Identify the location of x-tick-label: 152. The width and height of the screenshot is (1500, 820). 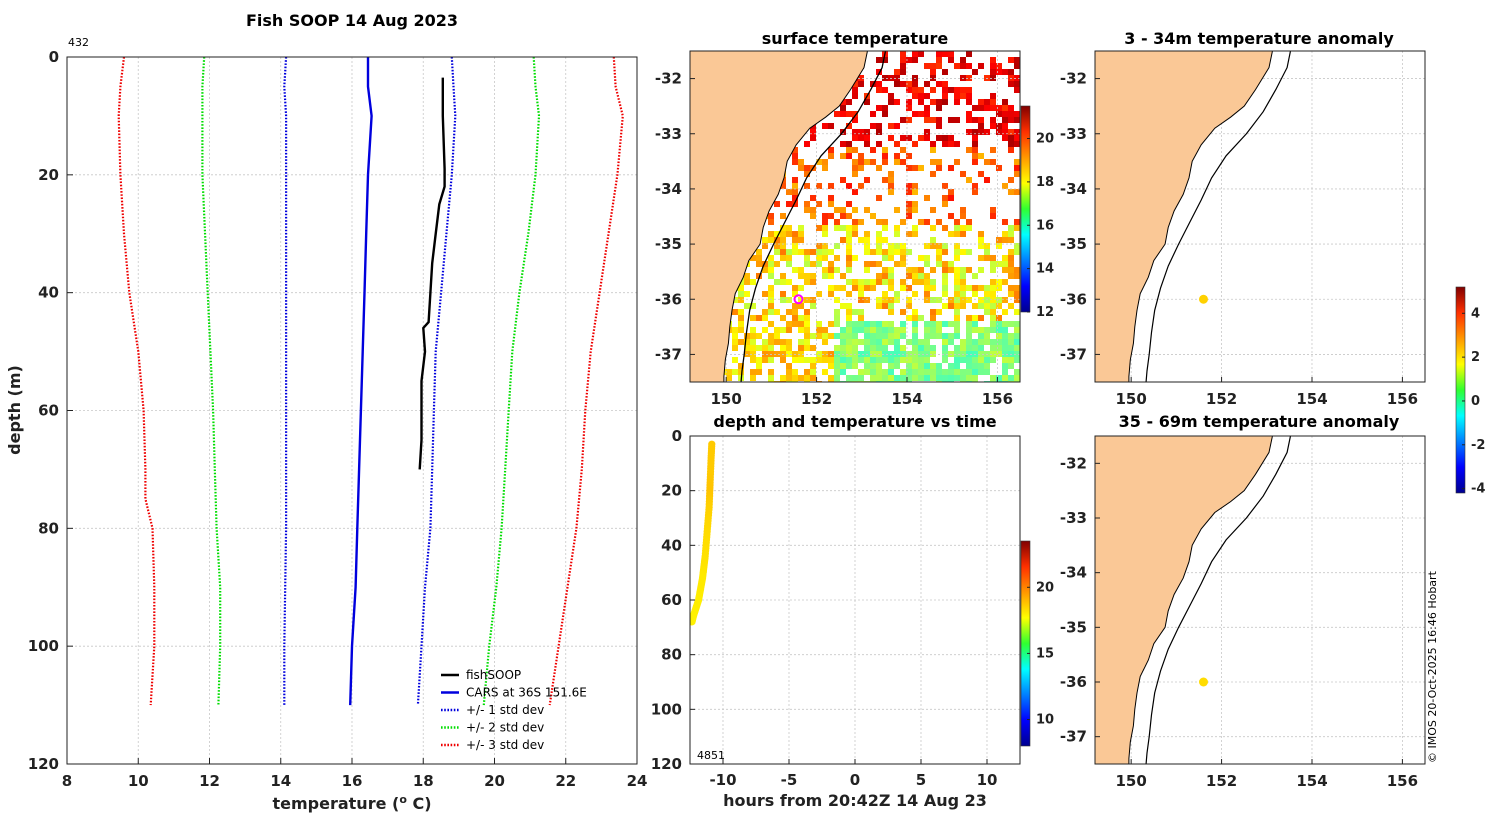
(1221, 399).